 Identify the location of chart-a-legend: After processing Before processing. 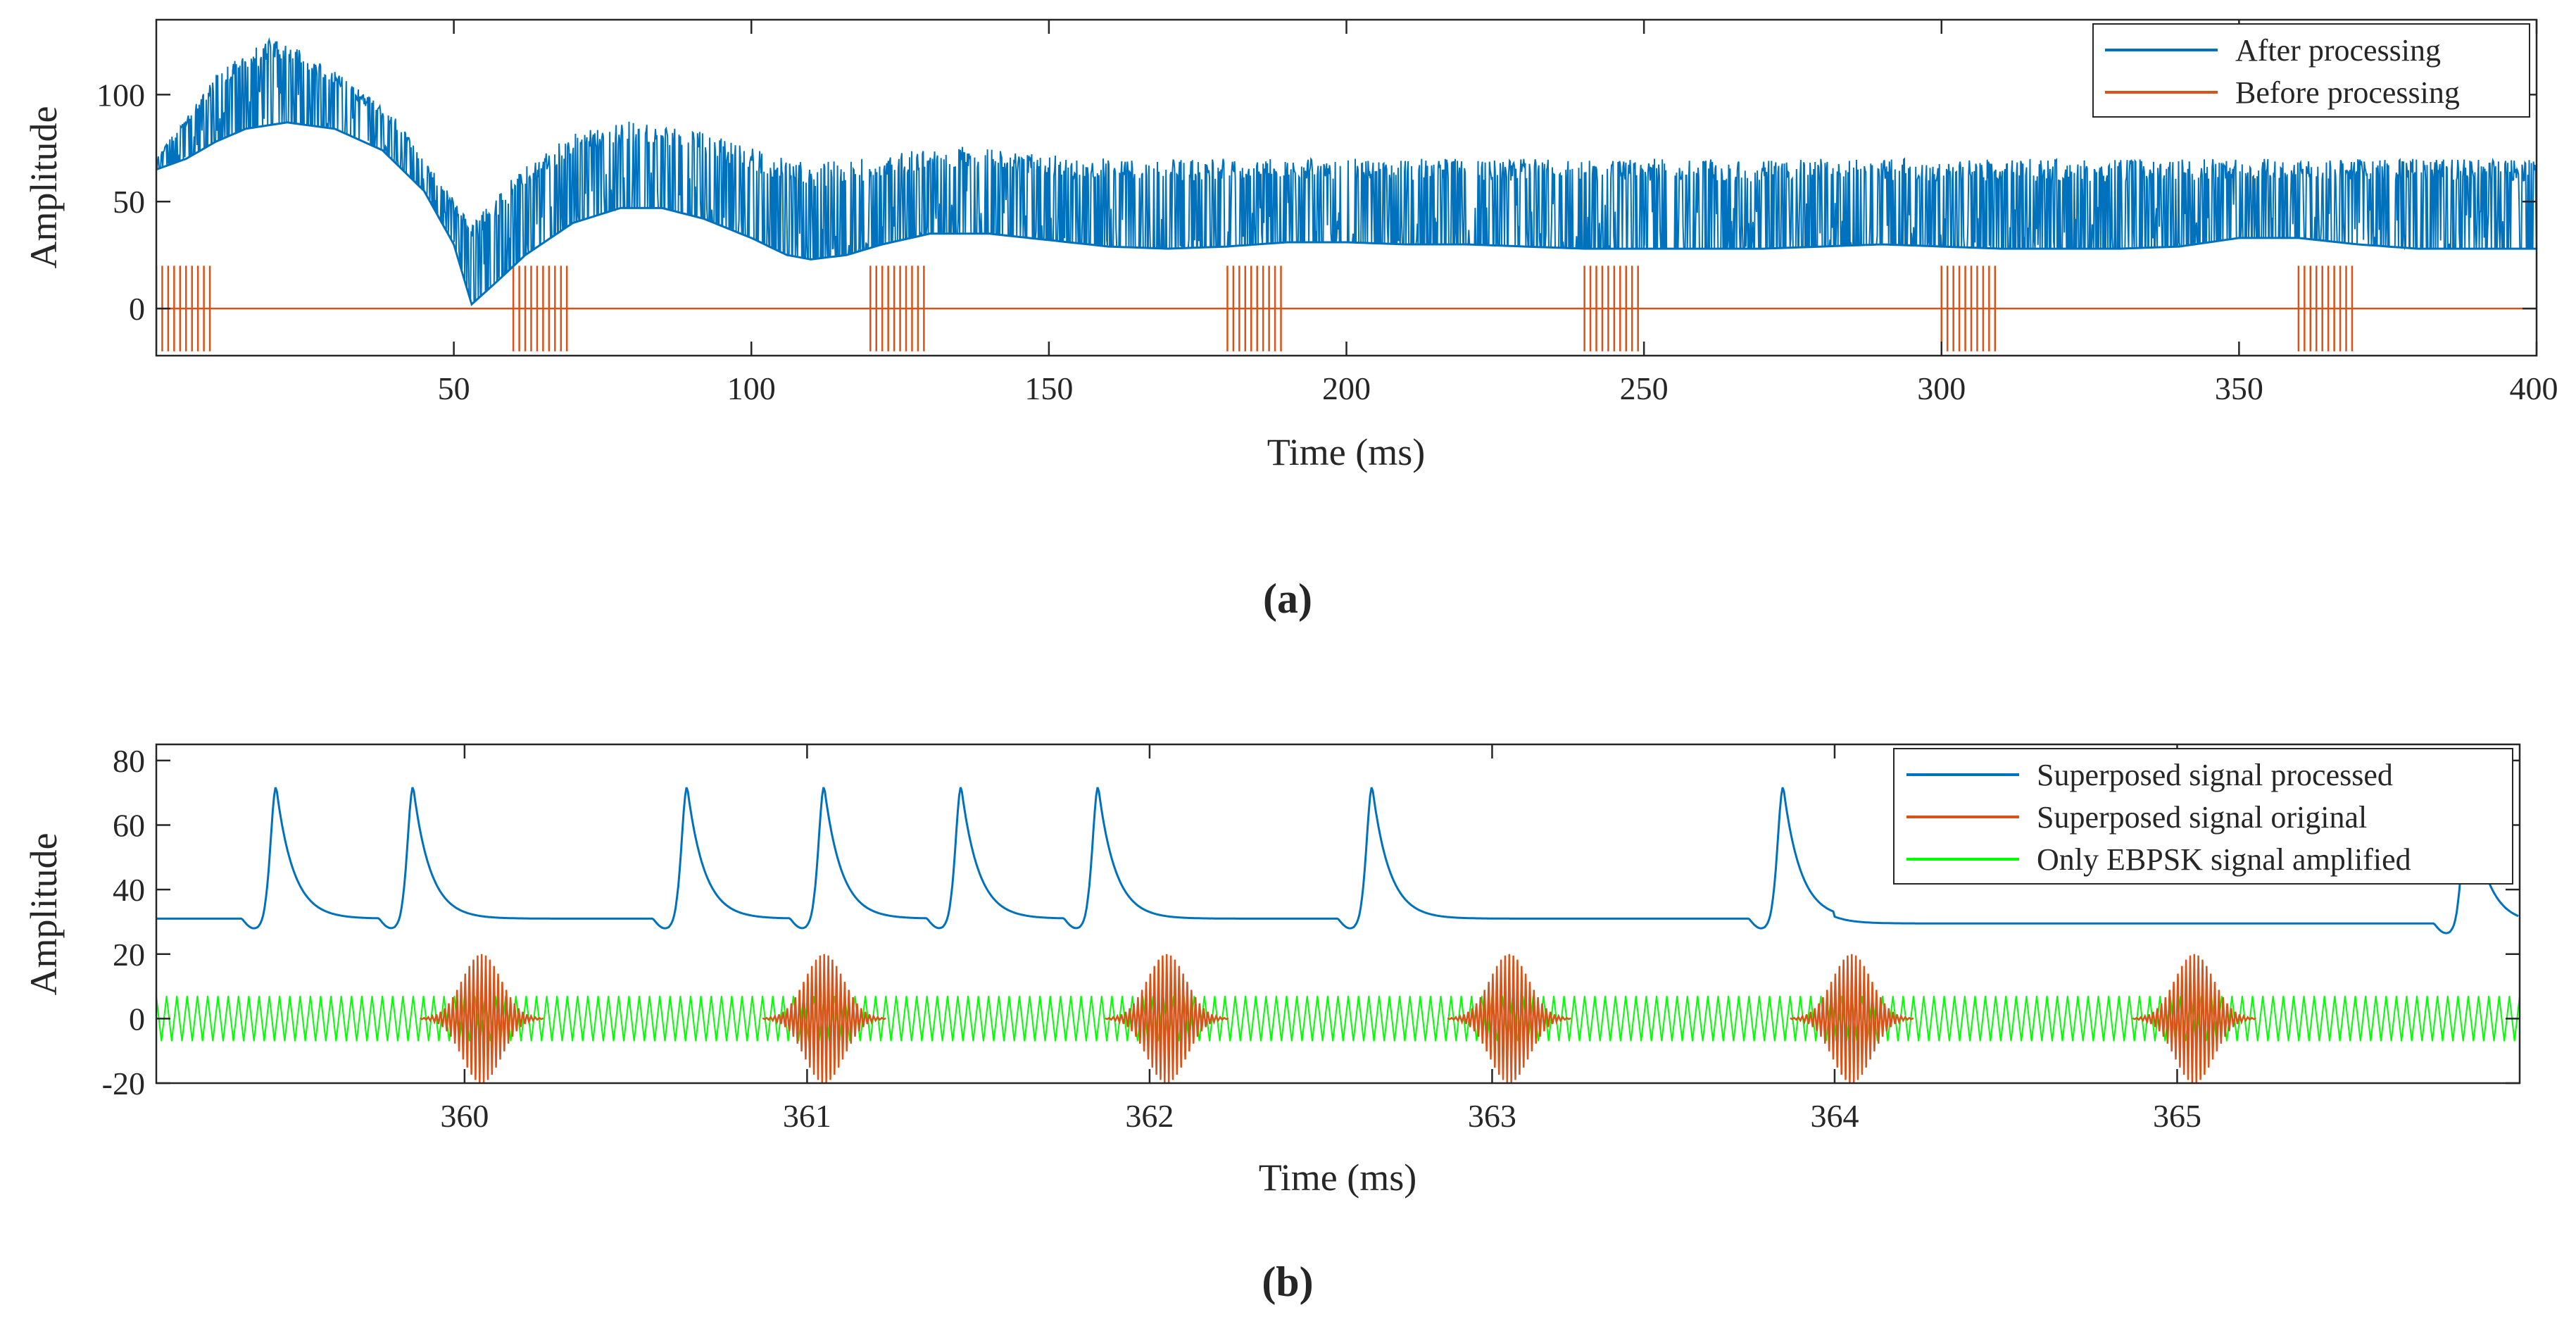
(2311, 70).